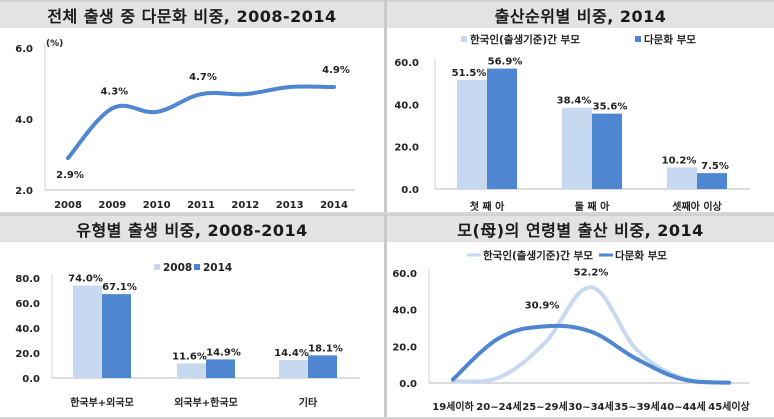 The image size is (774, 419). Describe the element at coordinates (729, 406) in the screenshot. I see `x-tick-label: 45세이상` at that location.